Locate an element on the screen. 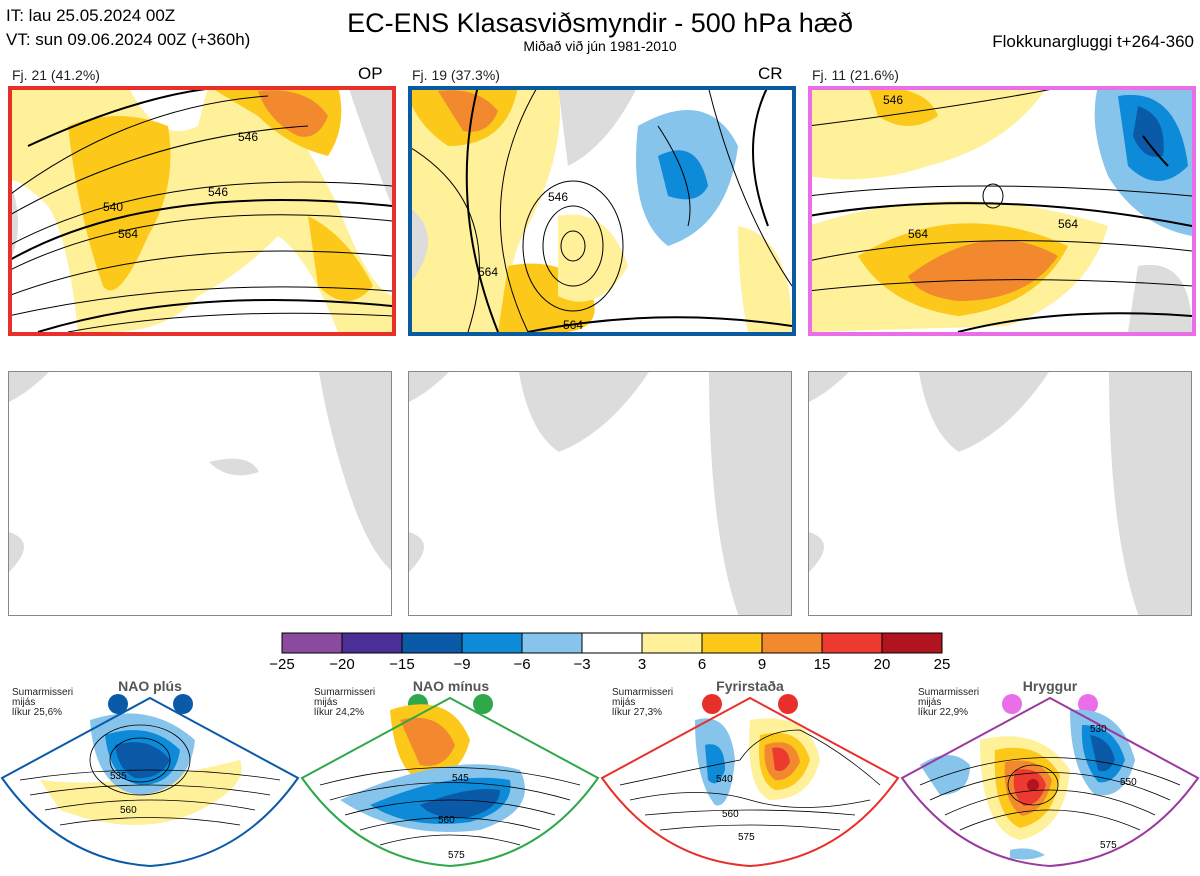 Image resolution: width=1200 pixels, height=876 pixels. regime1-name: NAO plús is located at coordinates (150, 686).